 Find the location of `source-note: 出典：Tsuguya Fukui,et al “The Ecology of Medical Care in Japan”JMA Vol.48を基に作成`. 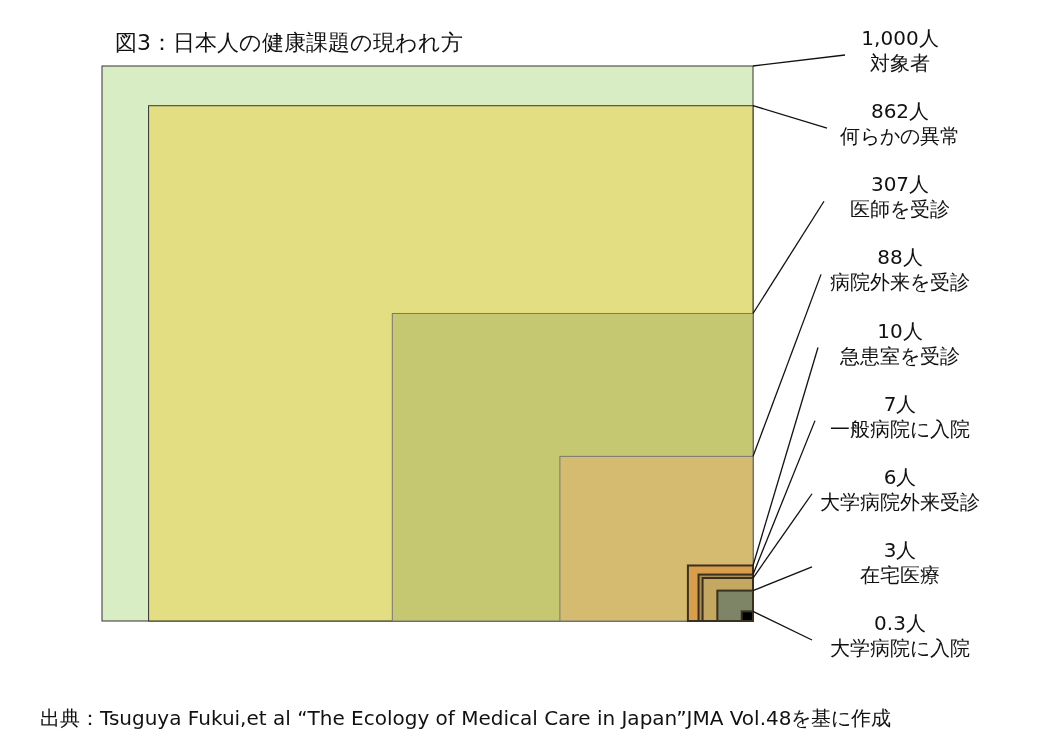

source-note: 出典：Tsuguya Fukui,et al “The Ecology of Medical Care in Japan”JMA Vol.48を基に作成 is located at coordinates (466, 718).